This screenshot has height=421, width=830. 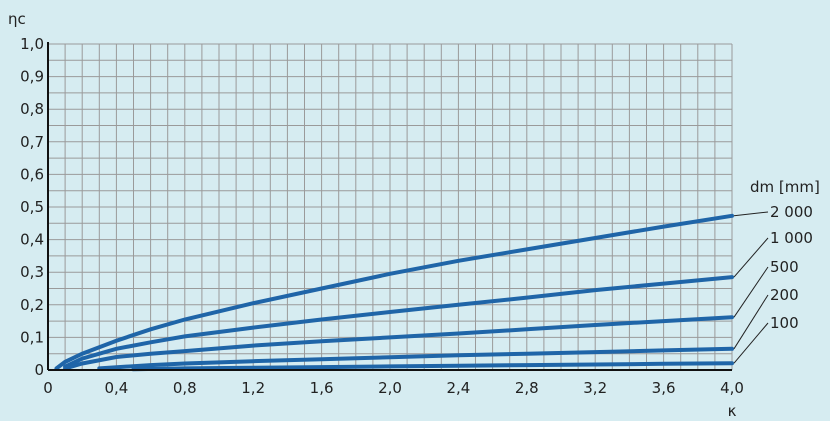 What do you see at coordinates (784, 295) in the screenshot?
I see `legend-label: 200` at bounding box center [784, 295].